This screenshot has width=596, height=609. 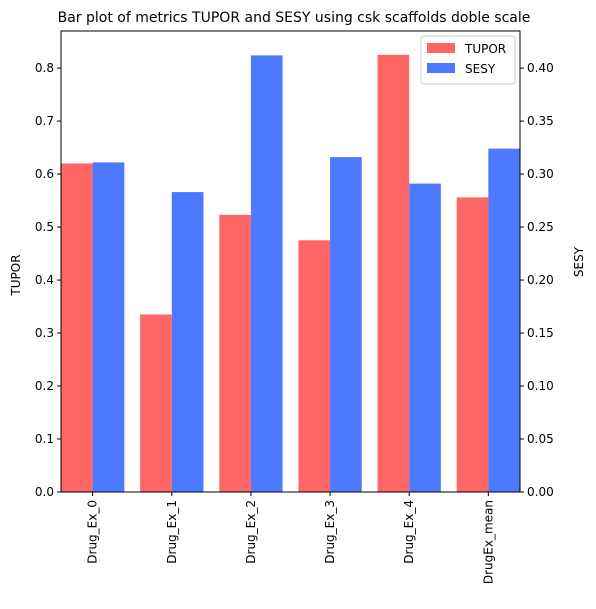 I want to click on x-tick-label: Drug_Ex_1, so click(x=172, y=532).